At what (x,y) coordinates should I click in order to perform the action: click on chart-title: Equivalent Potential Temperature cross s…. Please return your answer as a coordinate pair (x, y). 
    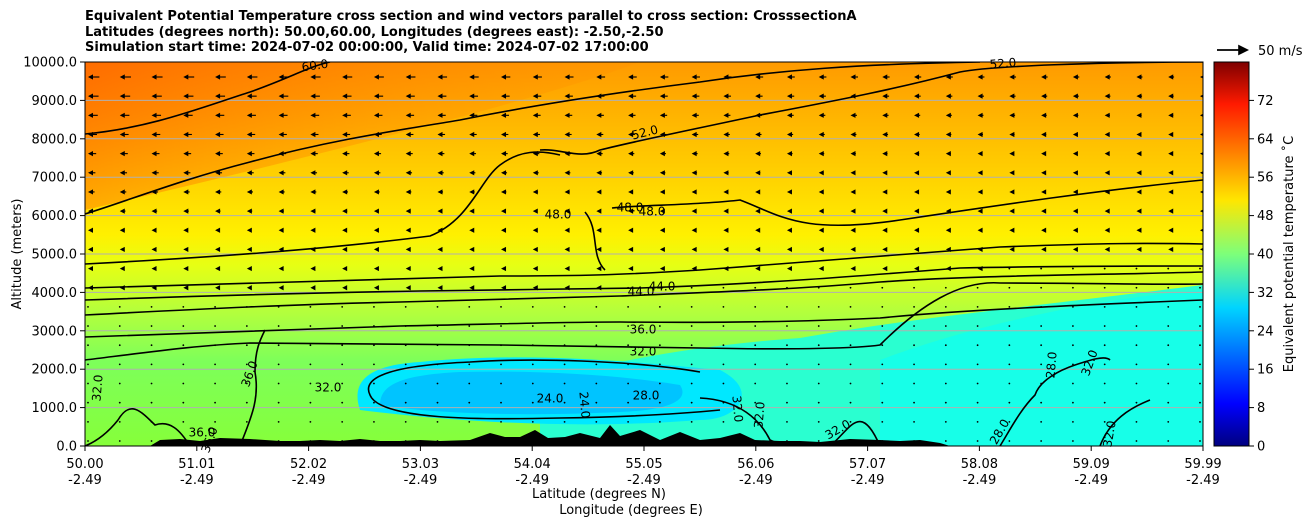
    Looking at the image, I should click on (471, 32).